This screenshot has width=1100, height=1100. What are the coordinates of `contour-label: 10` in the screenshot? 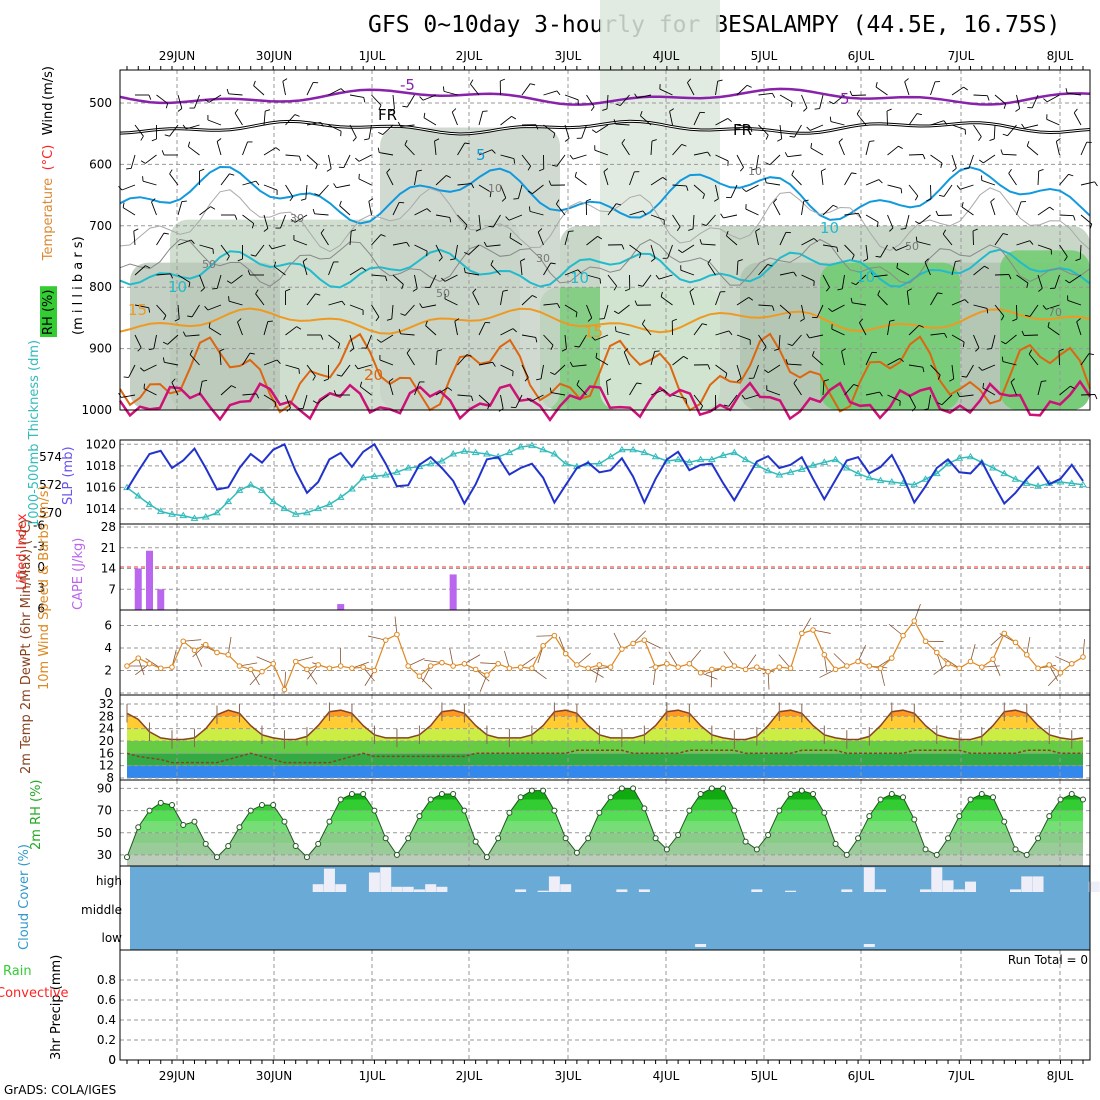 It's located at (177, 287).